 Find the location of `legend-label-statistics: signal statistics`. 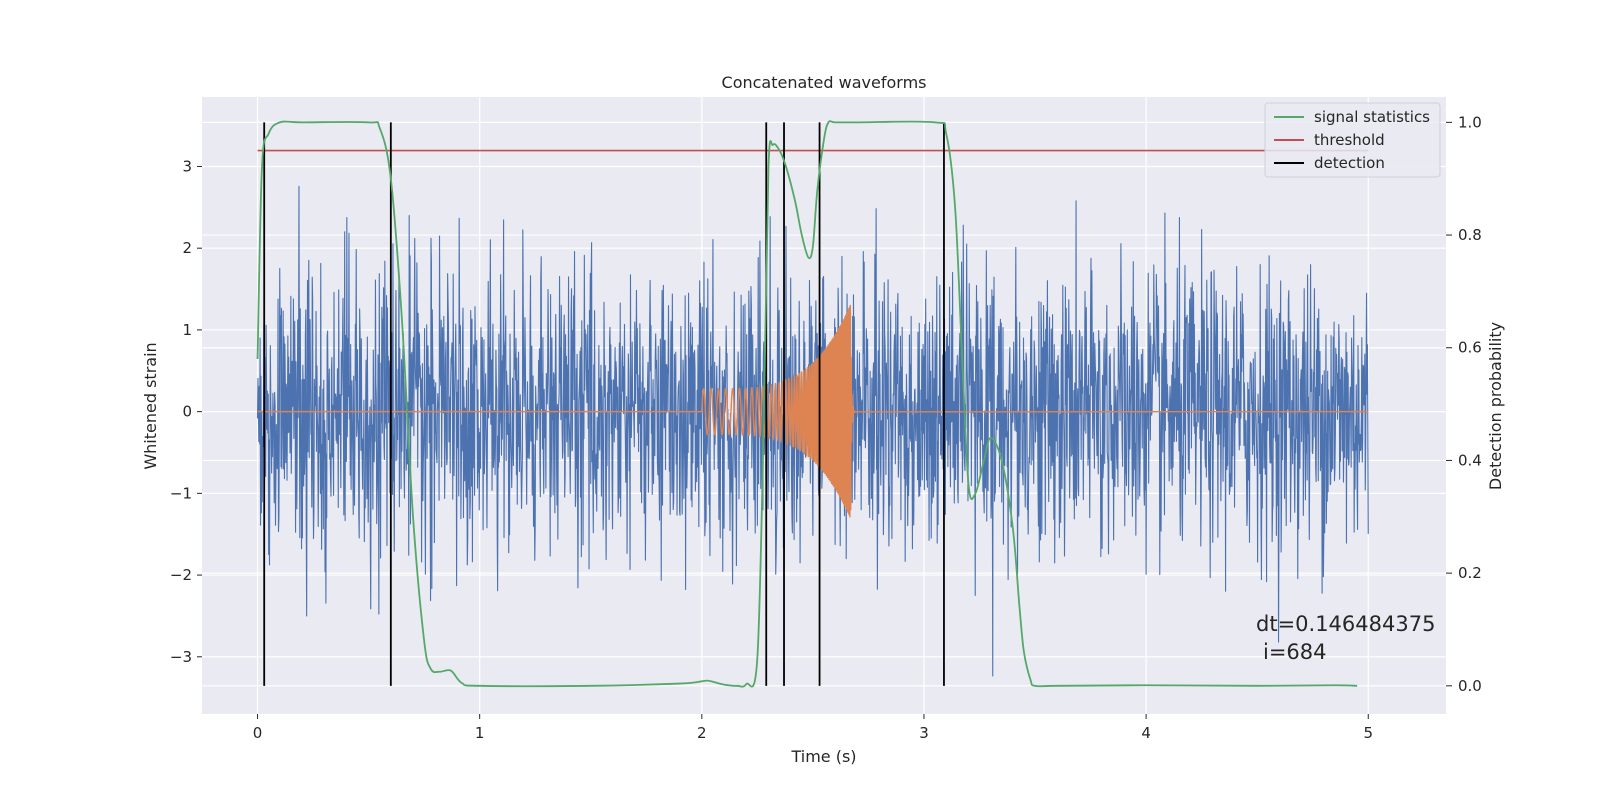

legend-label-statistics: signal statistics is located at coordinates (1372, 117).